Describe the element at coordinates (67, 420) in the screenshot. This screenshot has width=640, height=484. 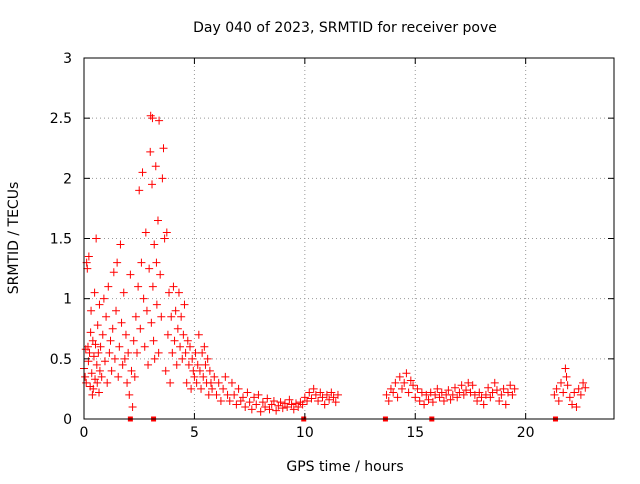
I see `y-tick-label: 0` at that location.